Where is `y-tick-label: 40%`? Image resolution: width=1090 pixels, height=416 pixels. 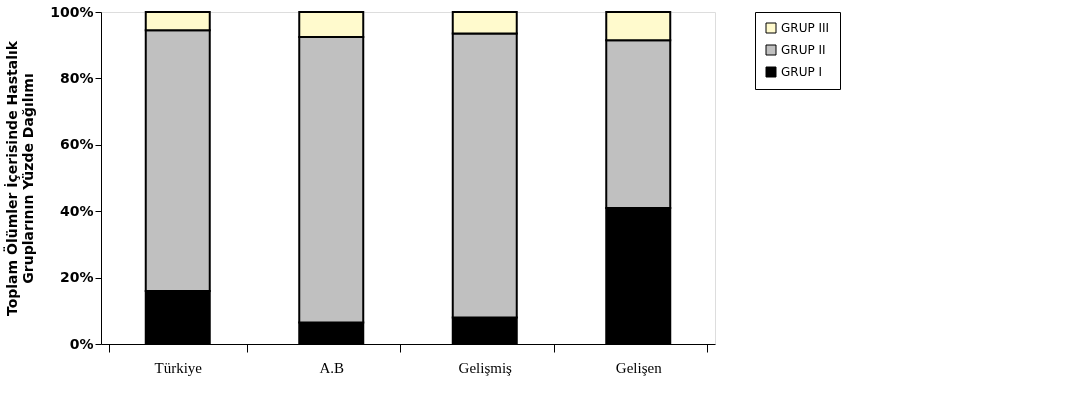
y-tick-label: 40% is located at coordinates (76, 210).